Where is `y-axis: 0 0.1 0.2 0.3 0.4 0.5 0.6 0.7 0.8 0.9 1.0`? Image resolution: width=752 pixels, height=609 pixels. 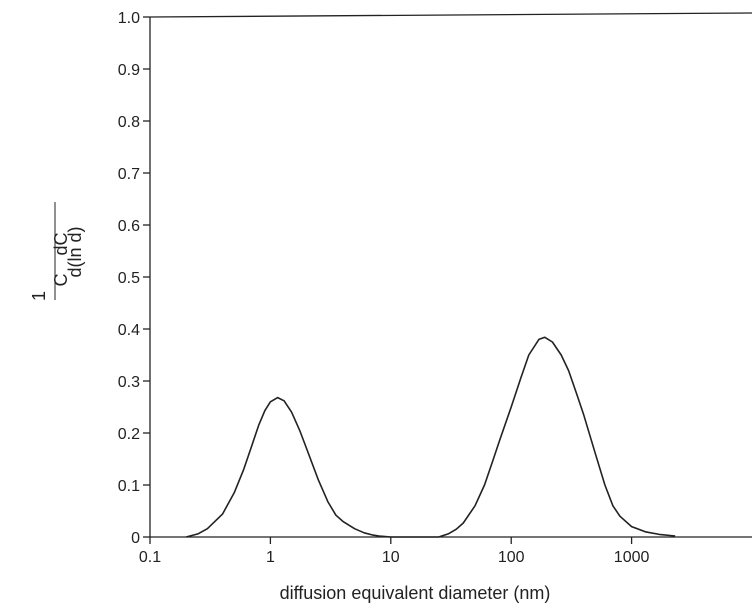 y-axis: 0 0.1 0.2 0.3 0.4 0.5 0.6 0.7 0.8 0.9 1.0 is located at coordinates (134, 278).